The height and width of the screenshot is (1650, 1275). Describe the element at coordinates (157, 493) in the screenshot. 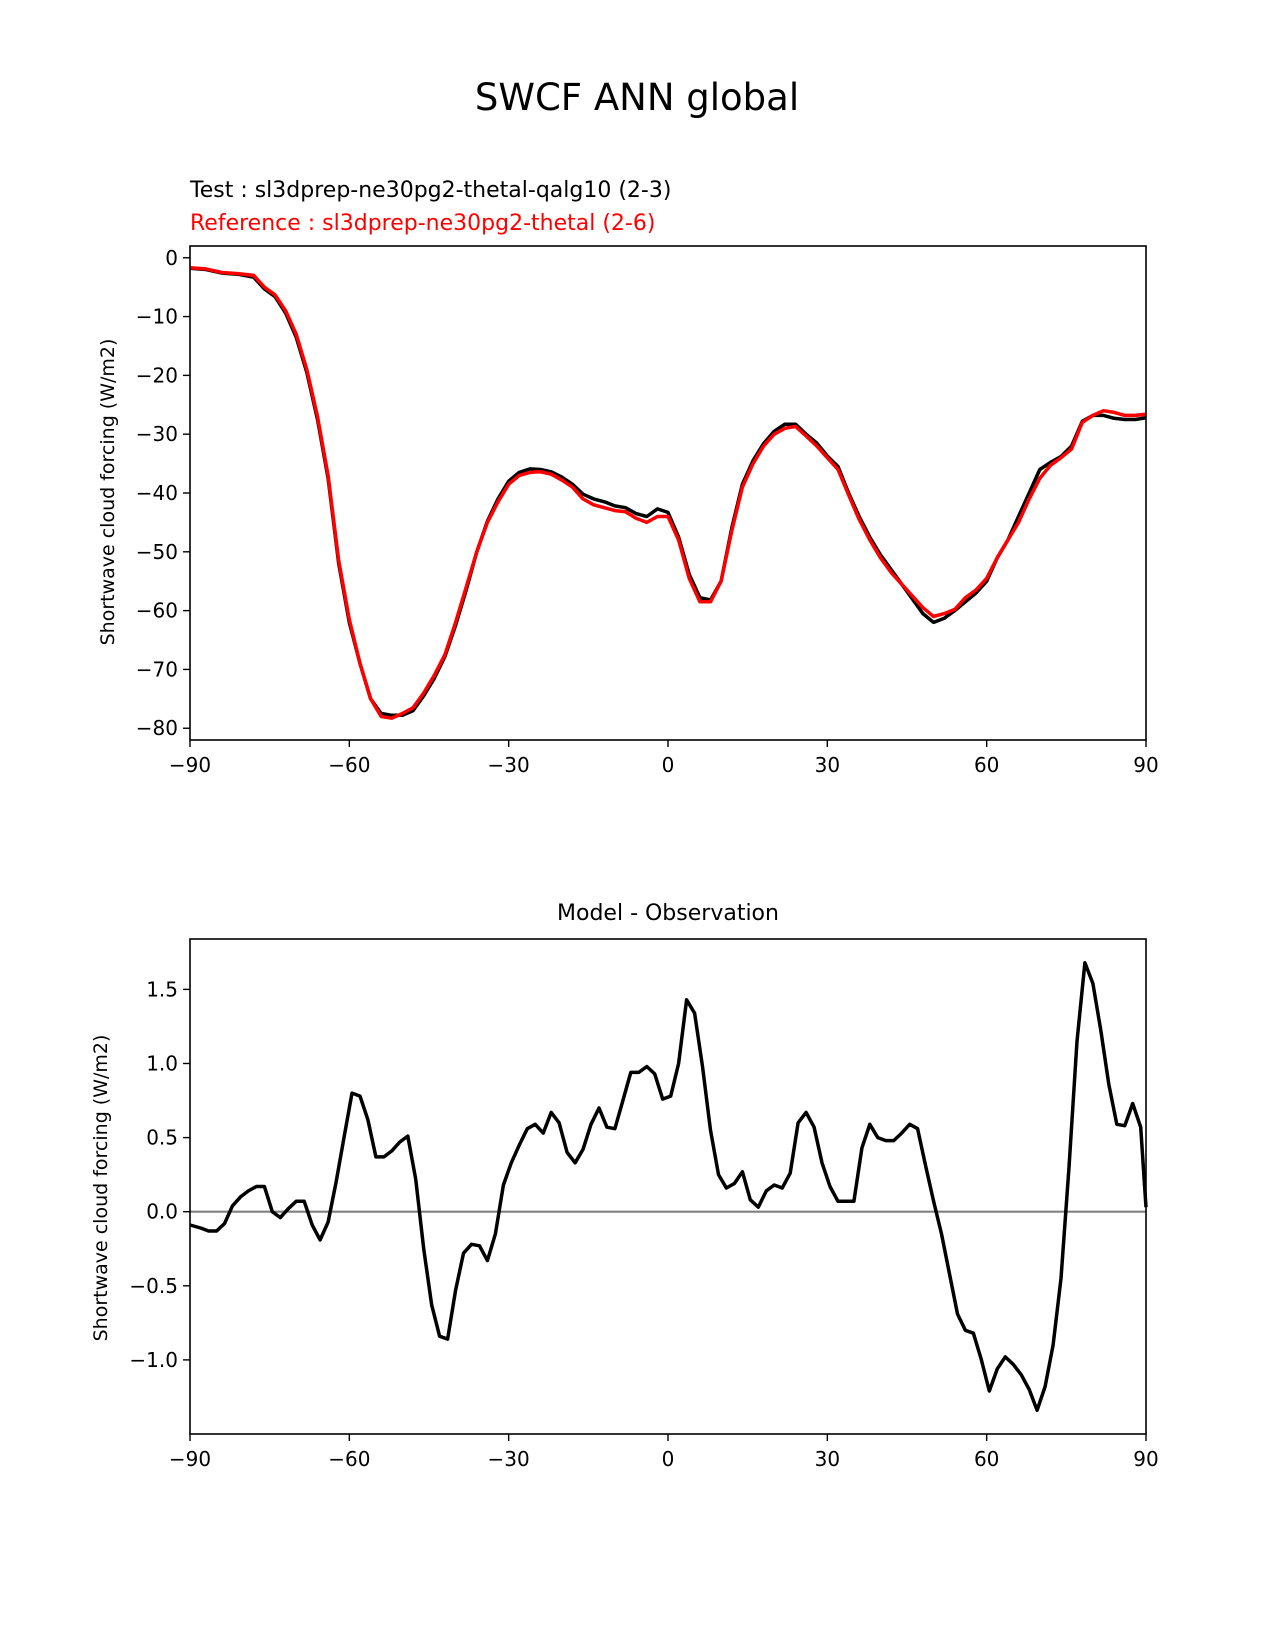

I see `y-tick-label: −40` at that location.